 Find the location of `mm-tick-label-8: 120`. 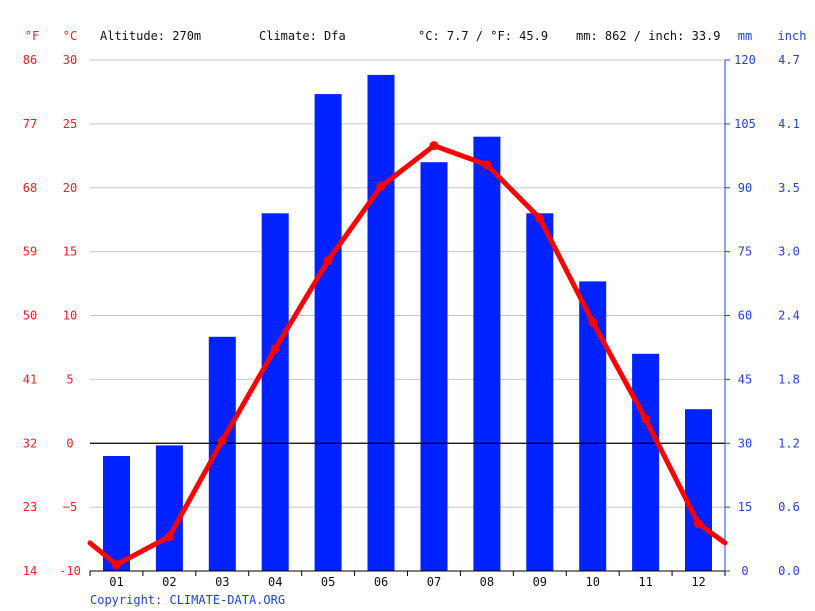

mm-tick-label-8: 120 is located at coordinates (745, 60).